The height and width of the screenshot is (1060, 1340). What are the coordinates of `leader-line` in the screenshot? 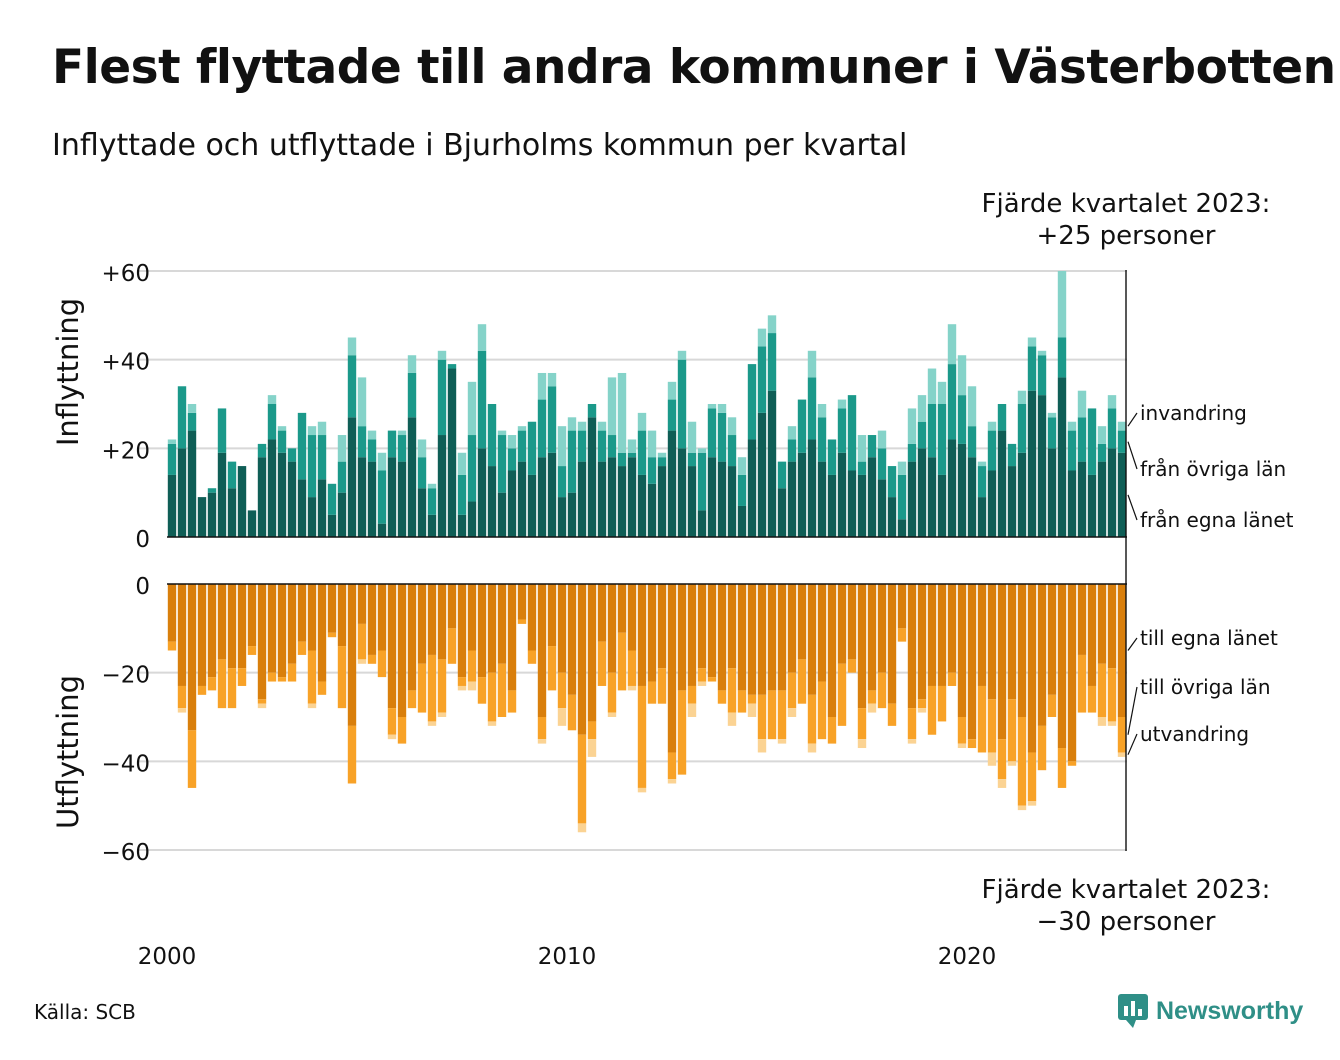 It's located at (1132, 507).